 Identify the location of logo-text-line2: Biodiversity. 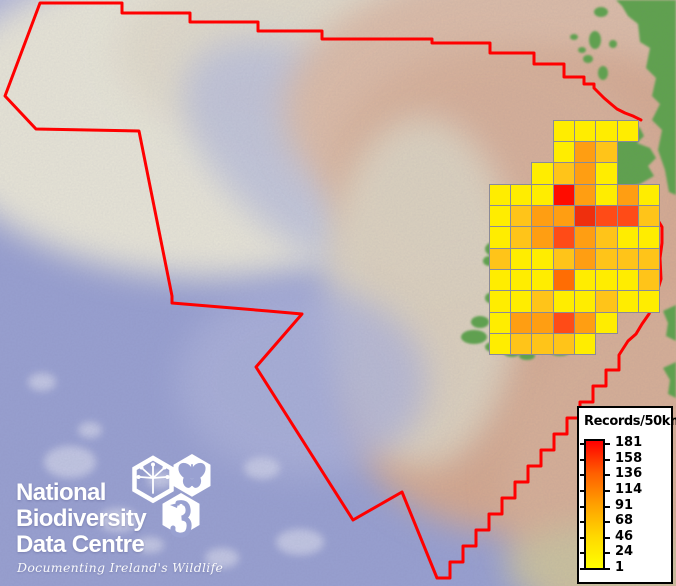
(81, 518).